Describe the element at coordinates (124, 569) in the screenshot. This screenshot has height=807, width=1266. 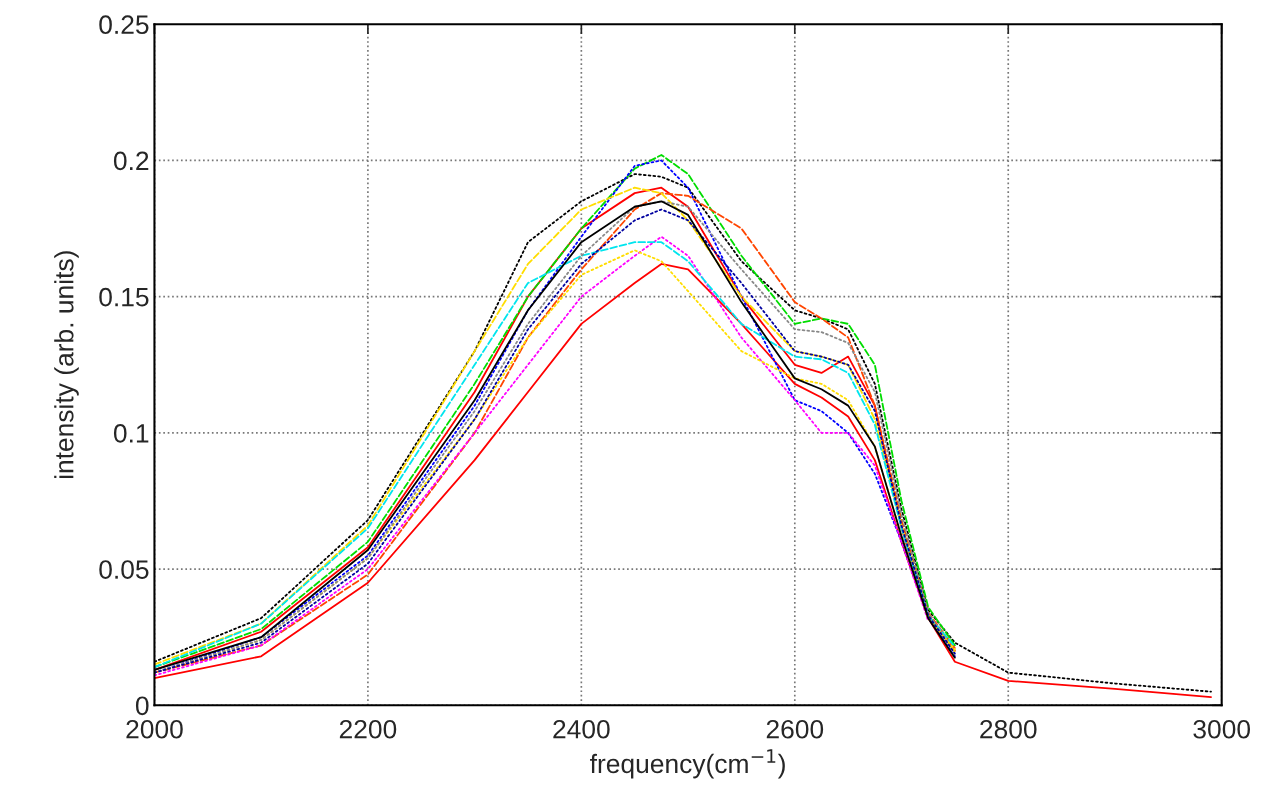
I see `y-tick-label: 0.05` at that location.